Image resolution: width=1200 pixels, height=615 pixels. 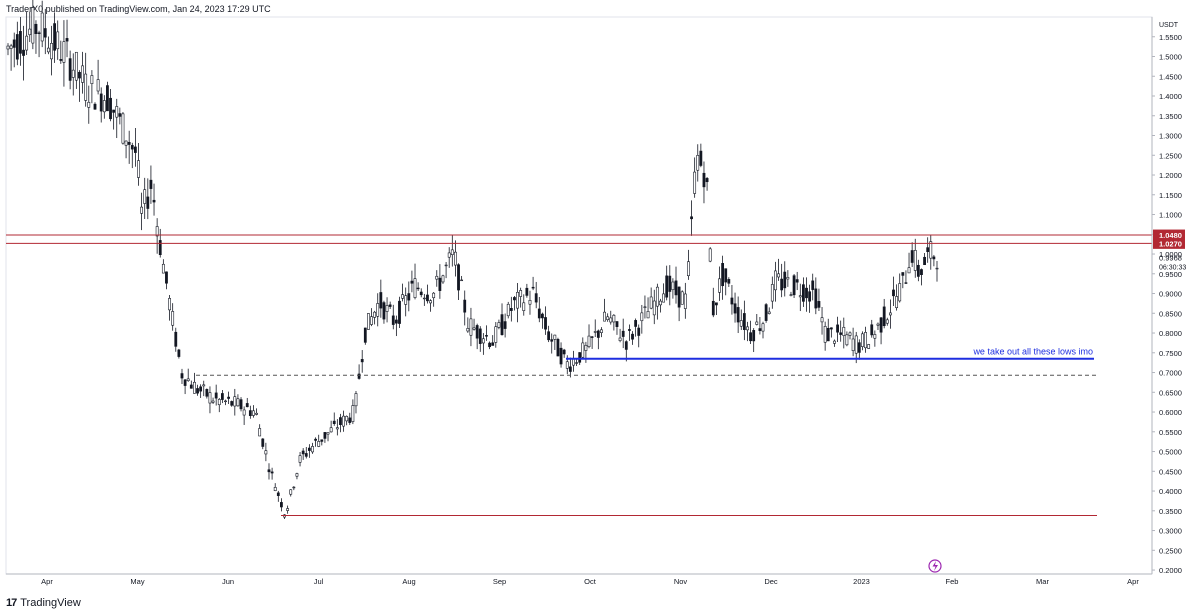 I want to click on time-tick-label: Jun, so click(x=228, y=581).